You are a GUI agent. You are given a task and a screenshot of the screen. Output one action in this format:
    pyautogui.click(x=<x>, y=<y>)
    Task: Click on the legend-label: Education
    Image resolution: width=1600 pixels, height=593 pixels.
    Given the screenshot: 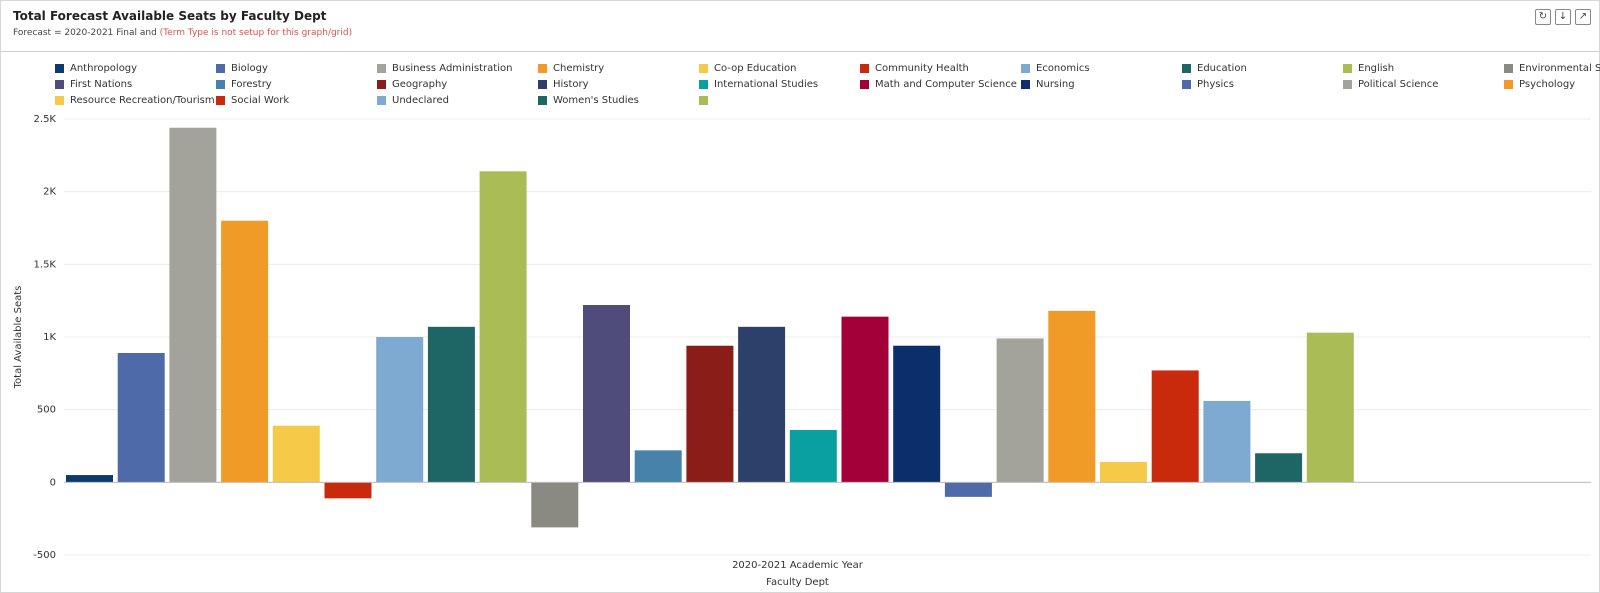 What is the action you would take?
    pyautogui.click(x=1222, y=68)
    